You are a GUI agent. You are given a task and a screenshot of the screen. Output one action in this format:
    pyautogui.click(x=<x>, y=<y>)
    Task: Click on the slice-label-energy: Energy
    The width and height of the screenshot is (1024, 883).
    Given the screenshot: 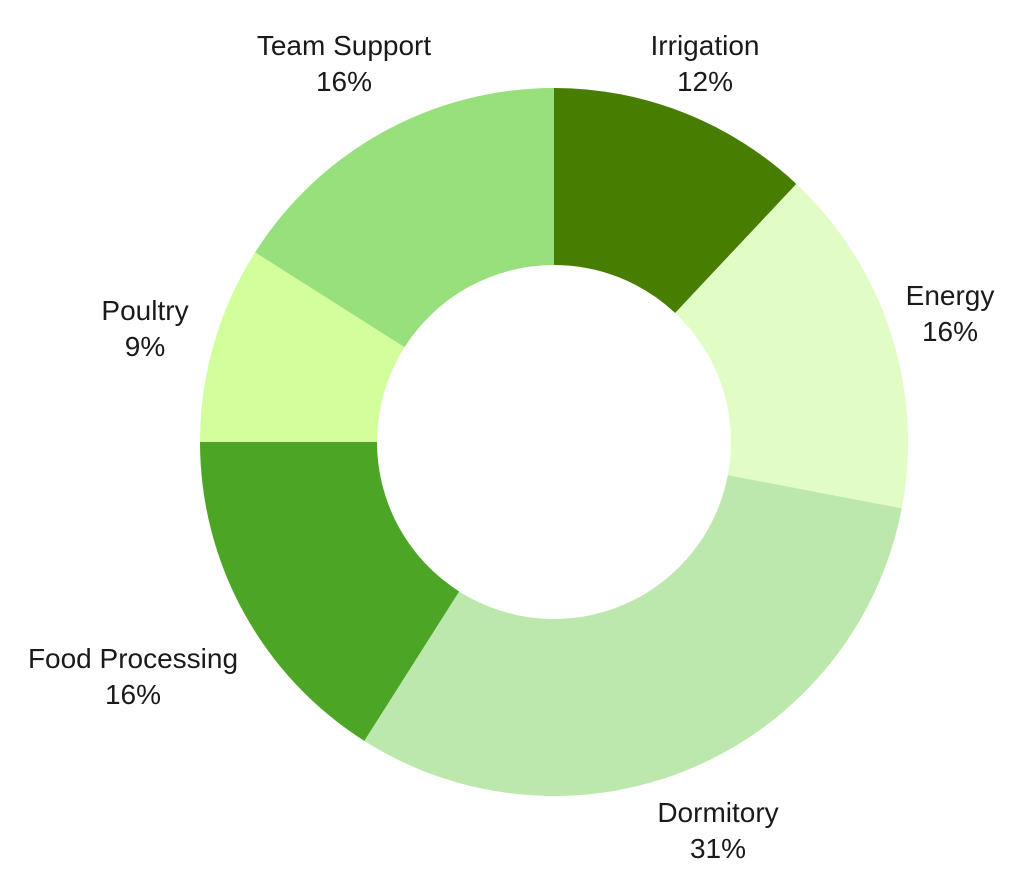 What is the action you would take?
    pyautogui.click(x=950, y=295)
    